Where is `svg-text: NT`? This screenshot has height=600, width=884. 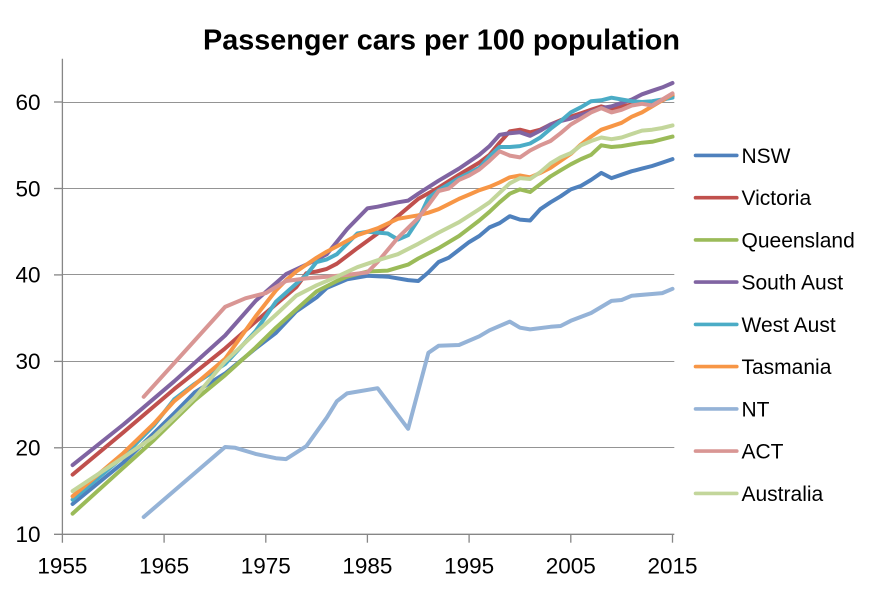
svg-text: NT is located at coordinates (756, 409).